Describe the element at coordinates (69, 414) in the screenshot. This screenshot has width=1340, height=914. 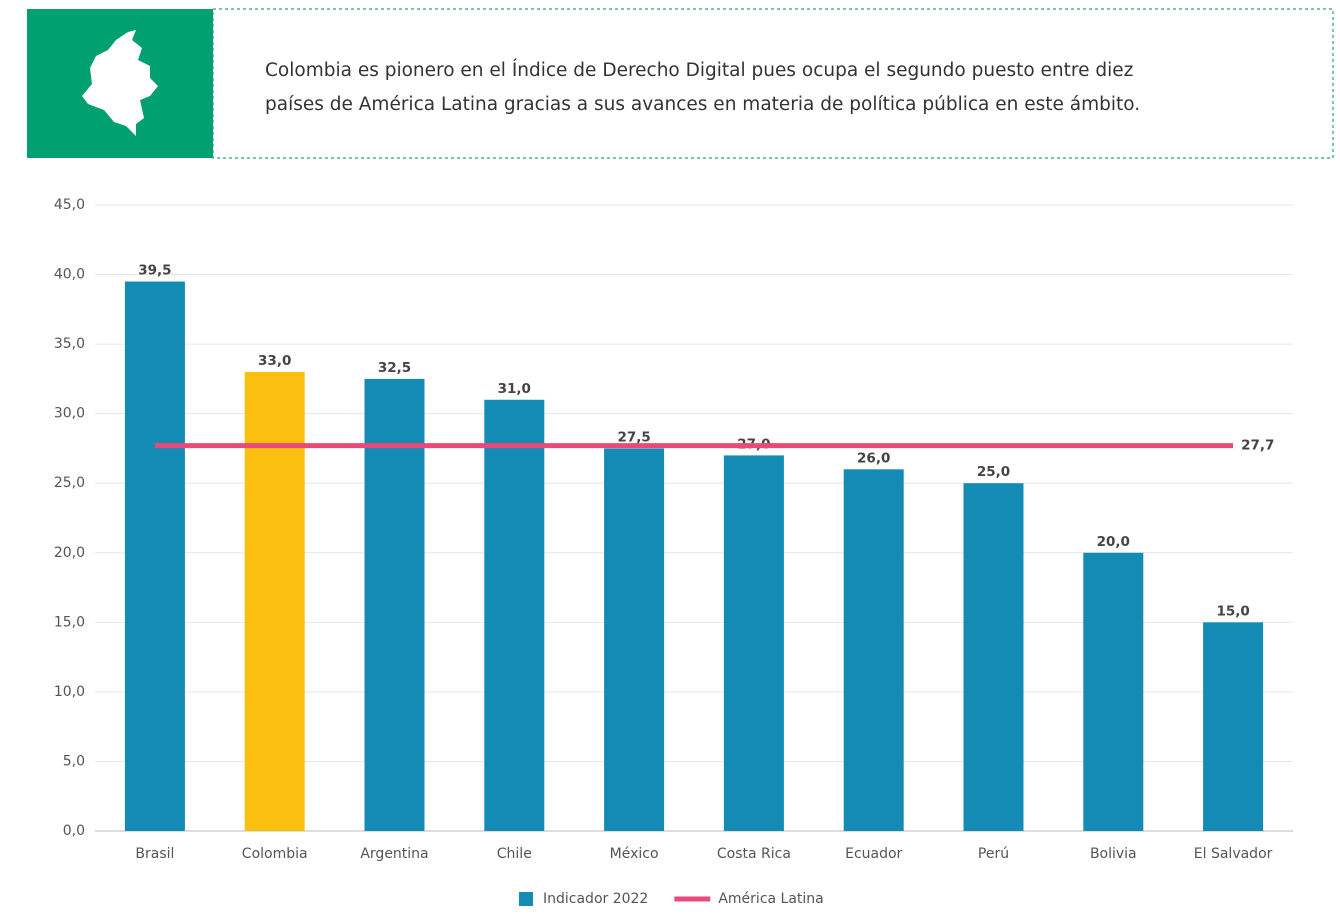
I see `y-tick-label: 30,0` at that location.